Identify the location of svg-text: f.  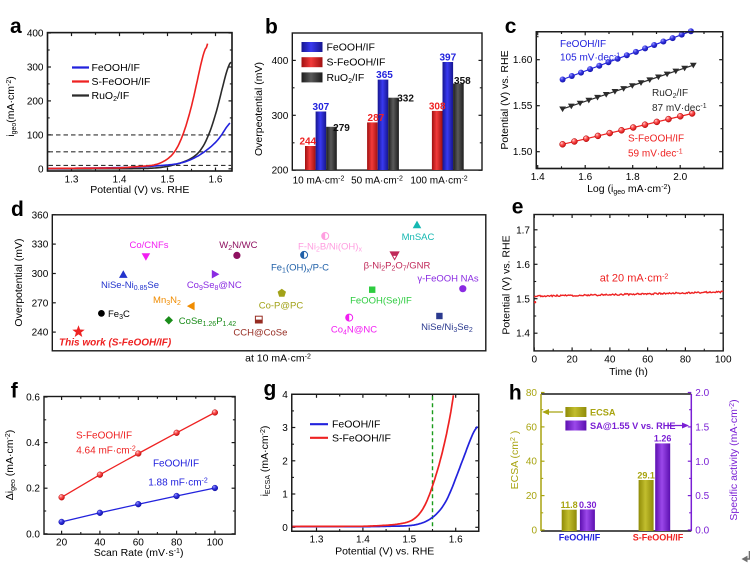
(15, 390).